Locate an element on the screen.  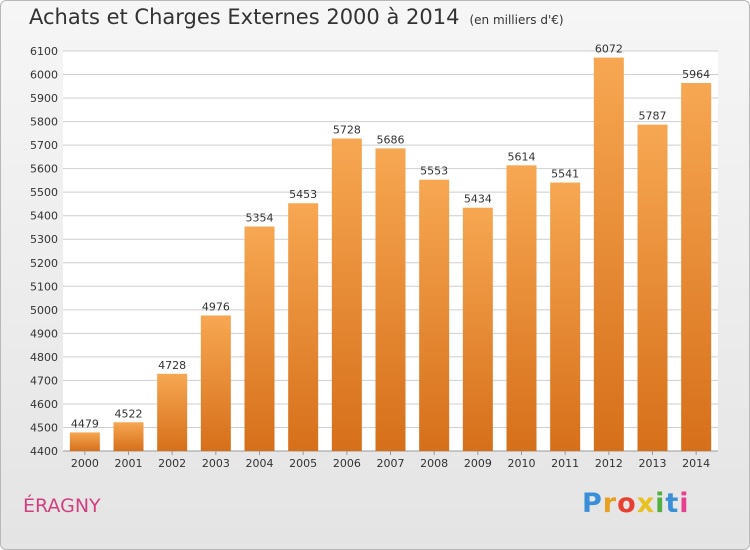
bar-value-label: 5434 is located at coordinates (478, 199).